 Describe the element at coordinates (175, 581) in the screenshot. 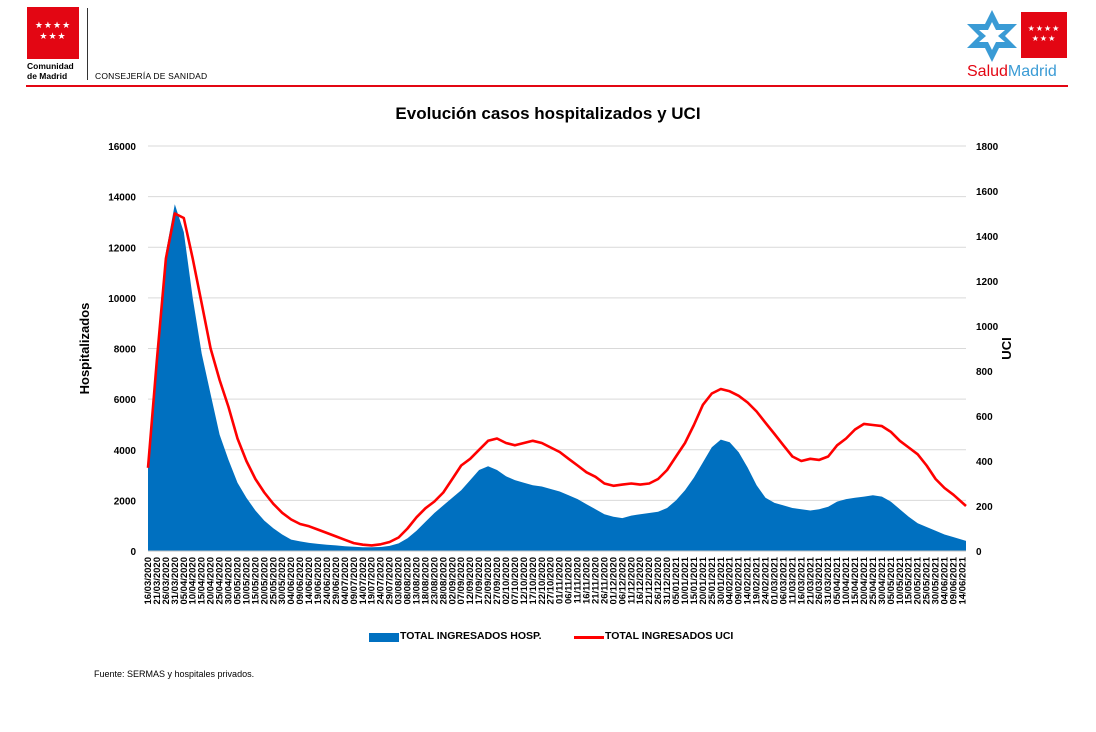

I see `x-tick-label: 31/03/2020` at that location.